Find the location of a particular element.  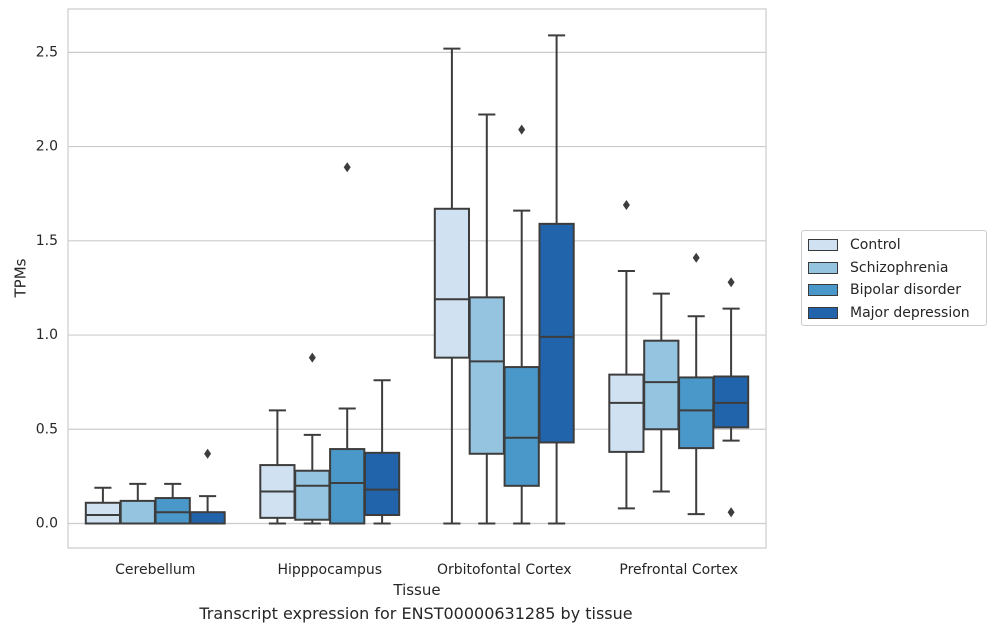

y-axis-ticks: 0.0 0.5 1.0 1.5 2.0 2.5 is located at coordinates (47, 287).